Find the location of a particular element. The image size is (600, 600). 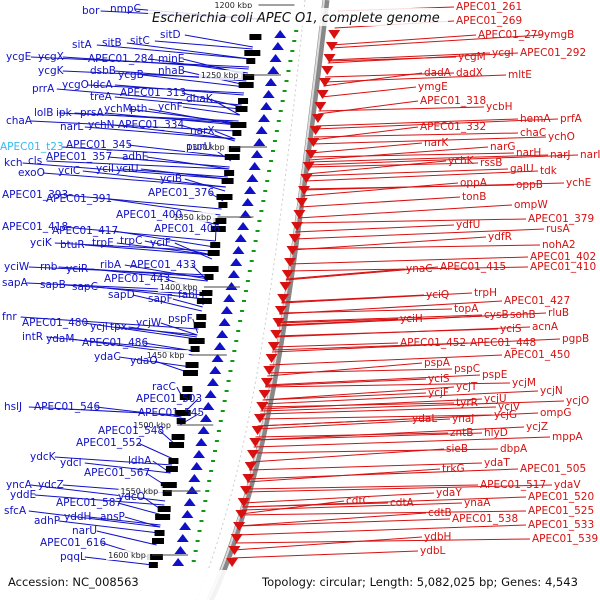

reverse-gene-label: APEC01_402 is located at coordinates (563, 257).